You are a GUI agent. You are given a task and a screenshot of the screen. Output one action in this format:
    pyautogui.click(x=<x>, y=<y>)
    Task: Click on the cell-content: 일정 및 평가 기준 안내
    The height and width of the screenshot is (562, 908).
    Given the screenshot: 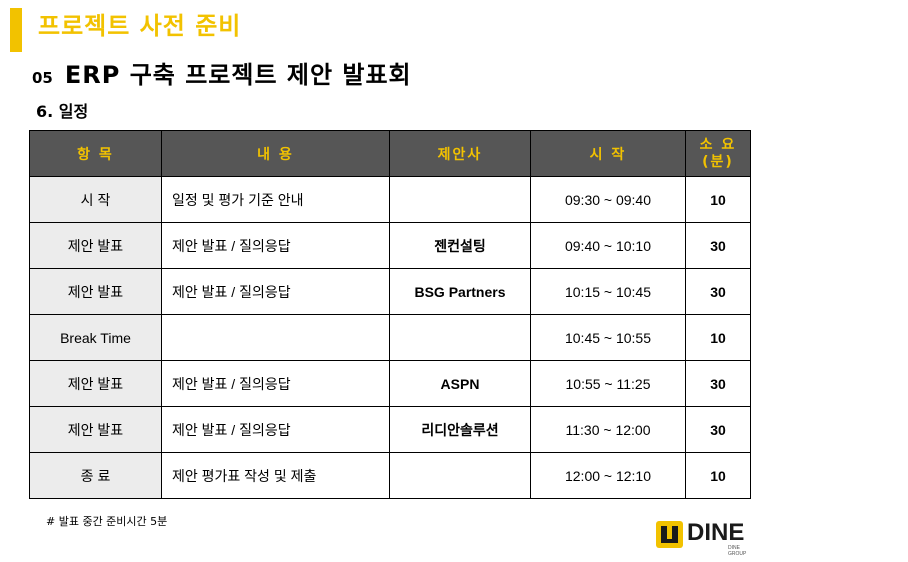 What is the action you would take?
    pyautogui.click(x=275, y=199)
    